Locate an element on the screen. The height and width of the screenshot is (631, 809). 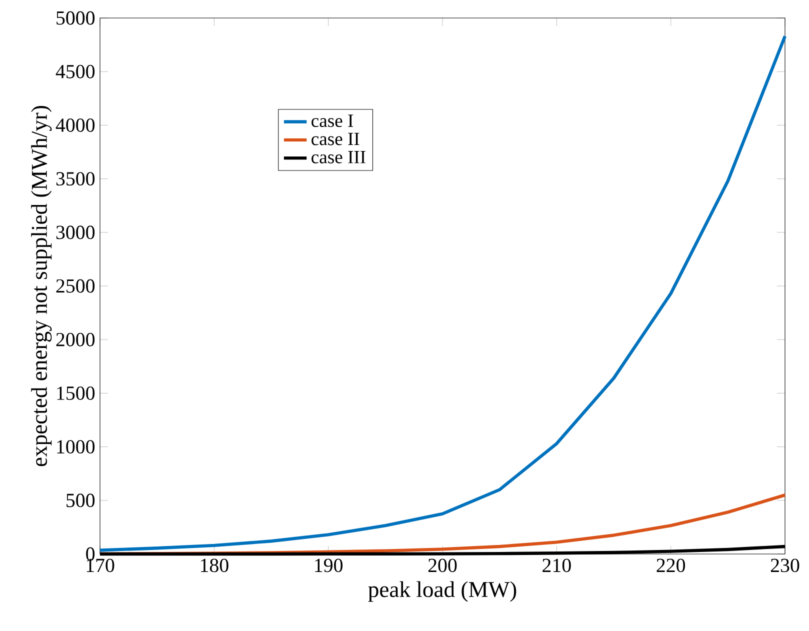
x-axis-title: peak load (MW) is located at coordinates (442, 591).